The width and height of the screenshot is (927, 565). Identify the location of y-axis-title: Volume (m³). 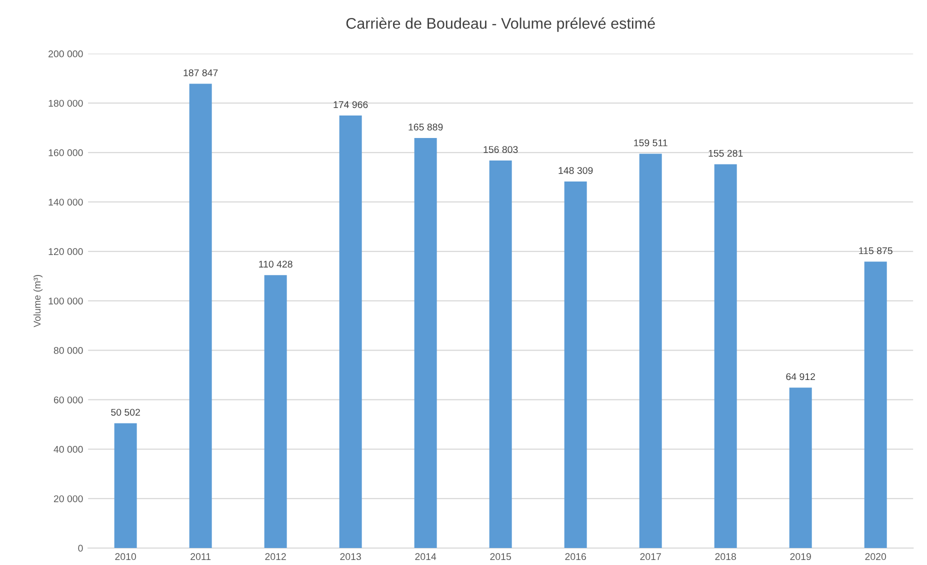
(38, 301).